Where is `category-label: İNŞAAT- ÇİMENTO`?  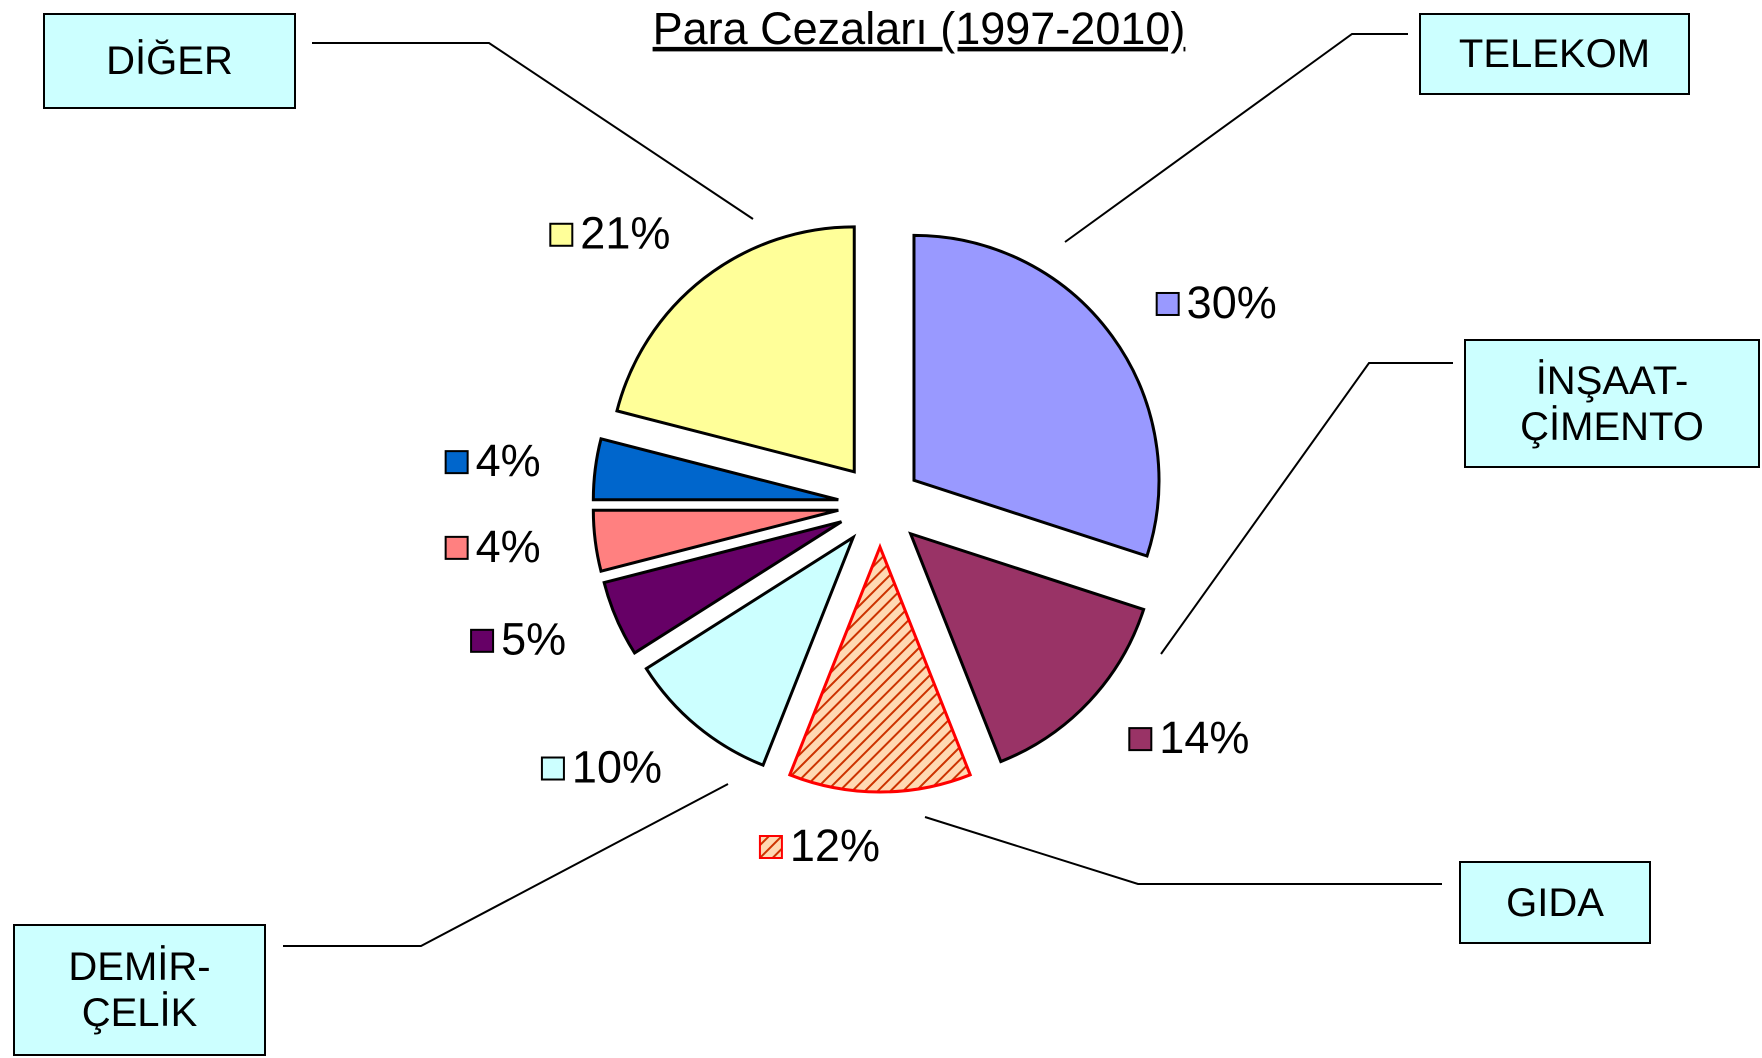 category-label: İNŞAAT- ÇİMENTO is located at coordinates (1612, 403).